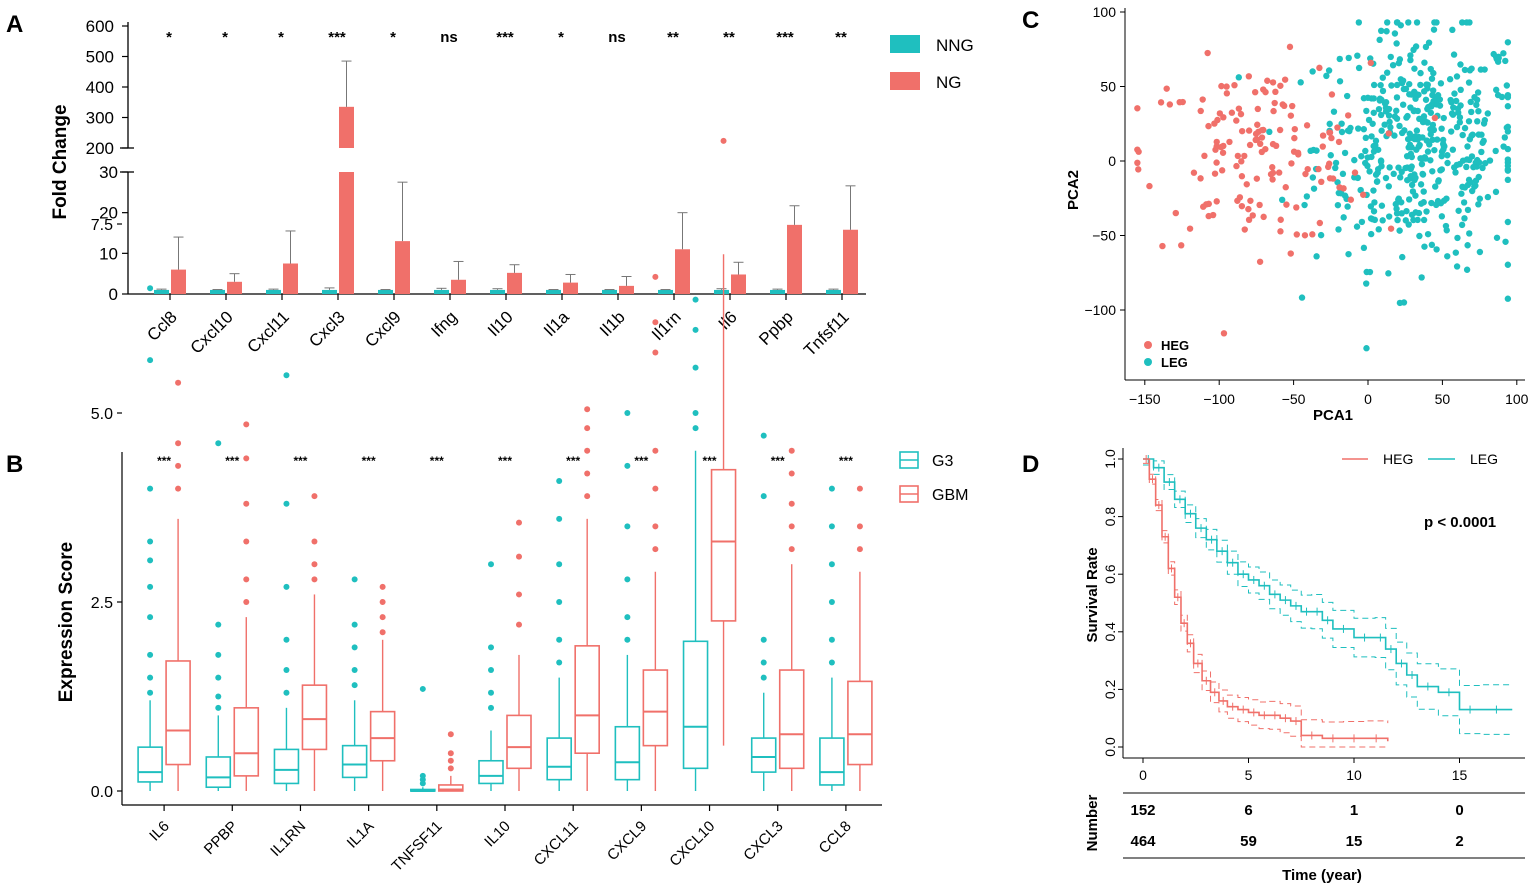  I want to click on y-tick-label: 600, so click(100, 26).